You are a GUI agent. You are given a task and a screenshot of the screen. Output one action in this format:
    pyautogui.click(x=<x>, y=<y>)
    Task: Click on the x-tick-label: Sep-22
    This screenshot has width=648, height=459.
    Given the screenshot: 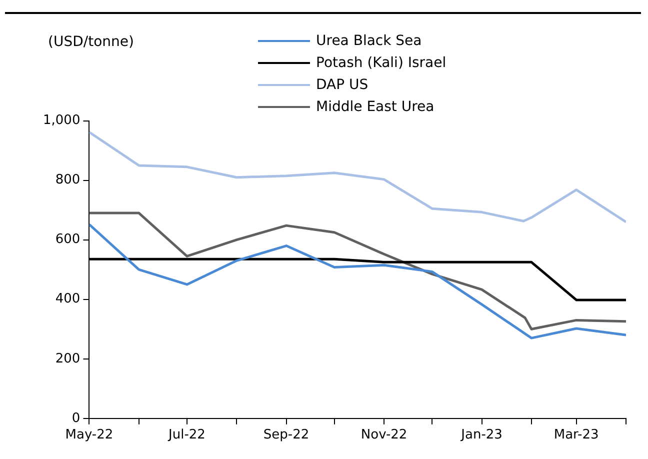 What is the action you would take?
    pyautogui.click(x=286, y=435)
    